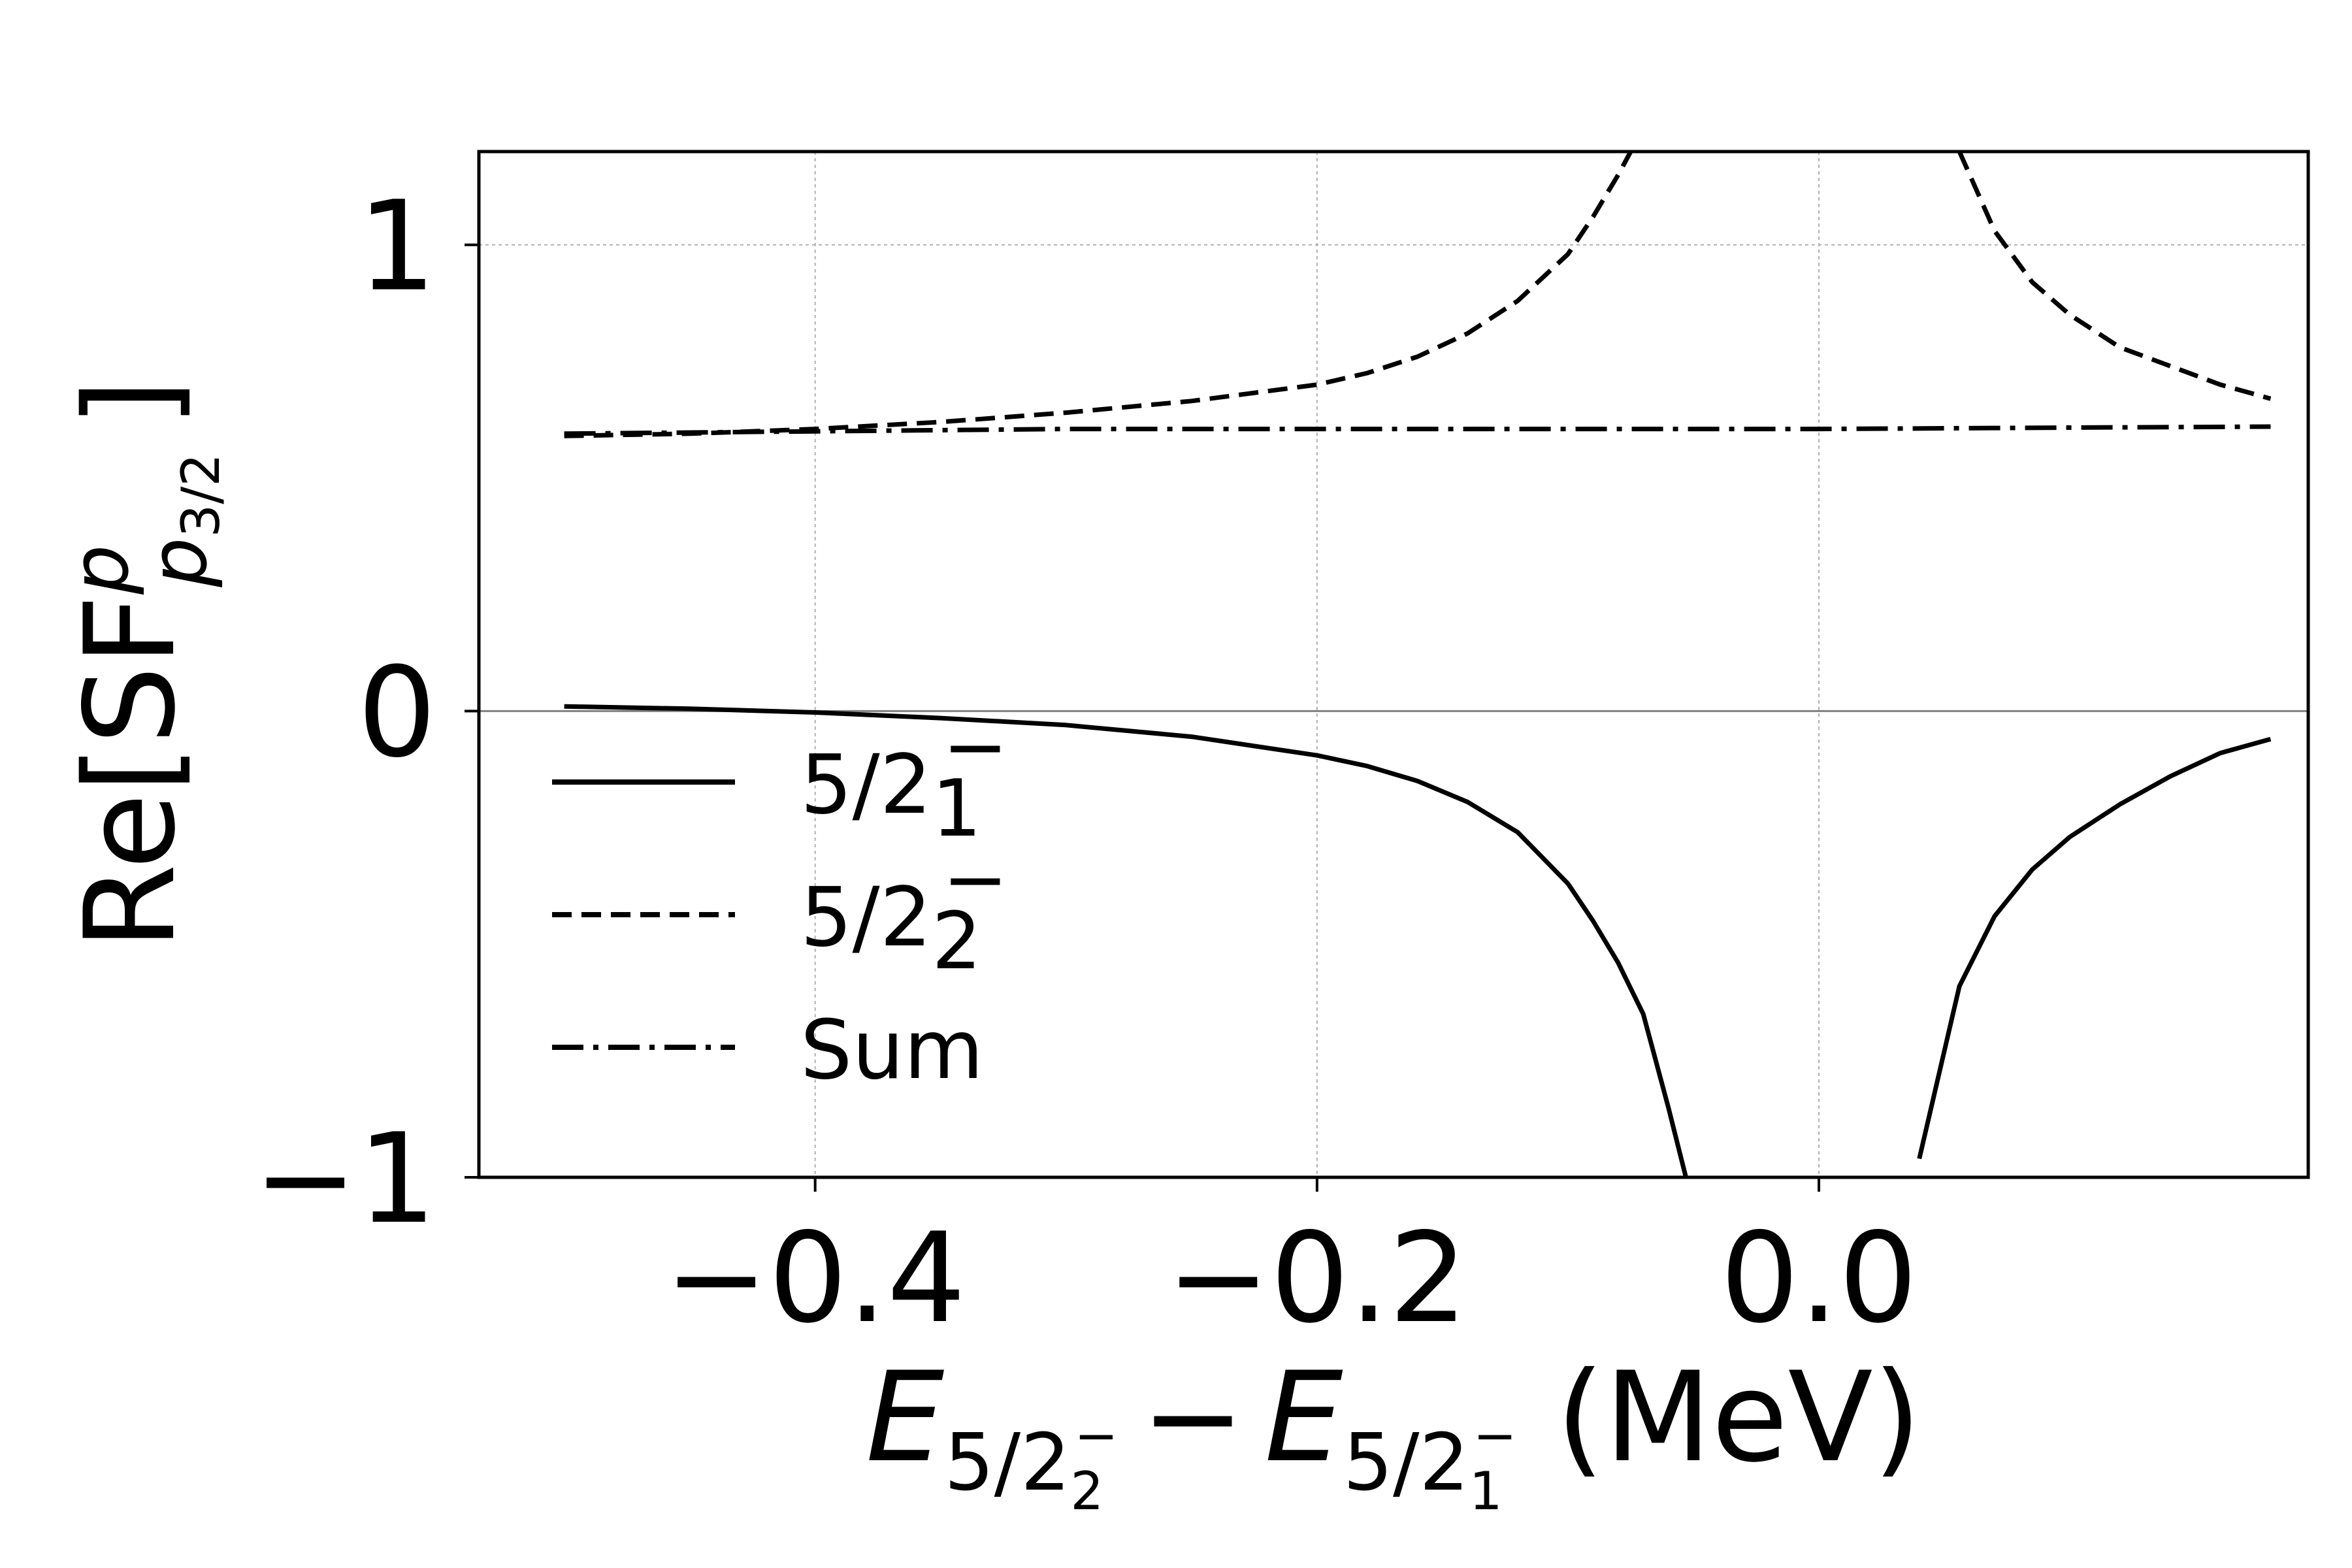  Describe the element at coordinates (1819, 1278) in the screenshot. I see `x-tick-label: 0.0` at that location.